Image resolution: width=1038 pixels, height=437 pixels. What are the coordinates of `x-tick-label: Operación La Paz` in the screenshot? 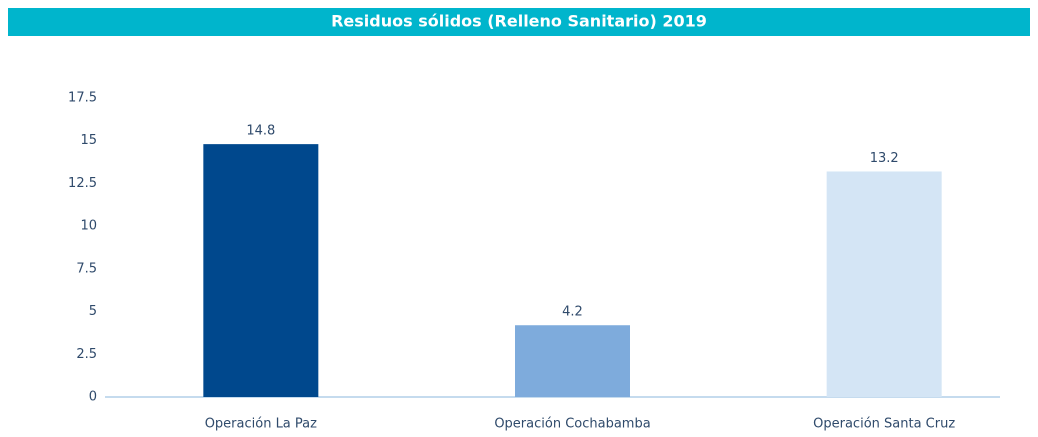 It's located at (261, 424).